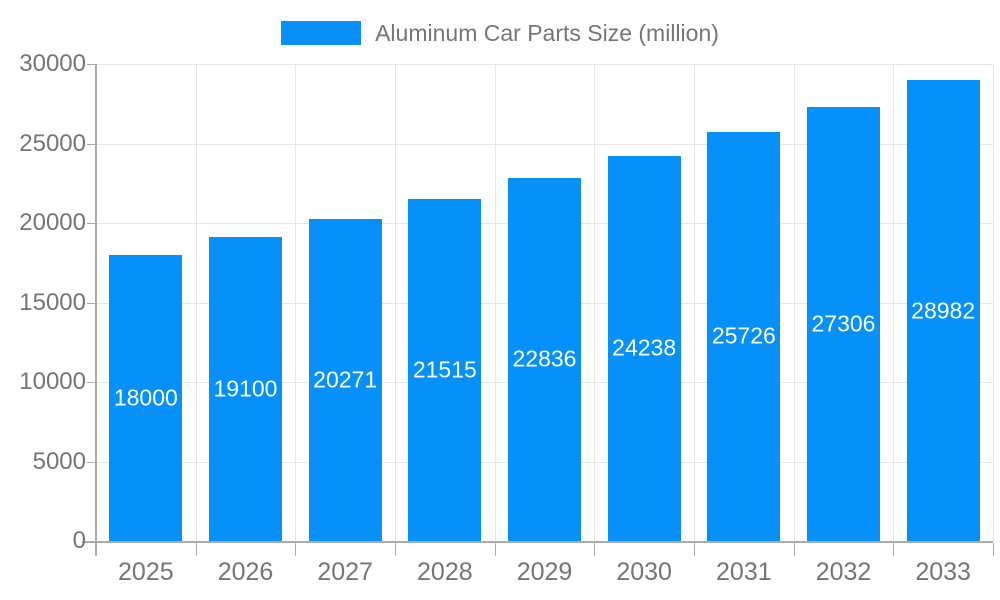  What do you see at coordinates (52, 143) in the screenshot?
I see `y-axis-label: 25000` at bounding box center [52, 143].